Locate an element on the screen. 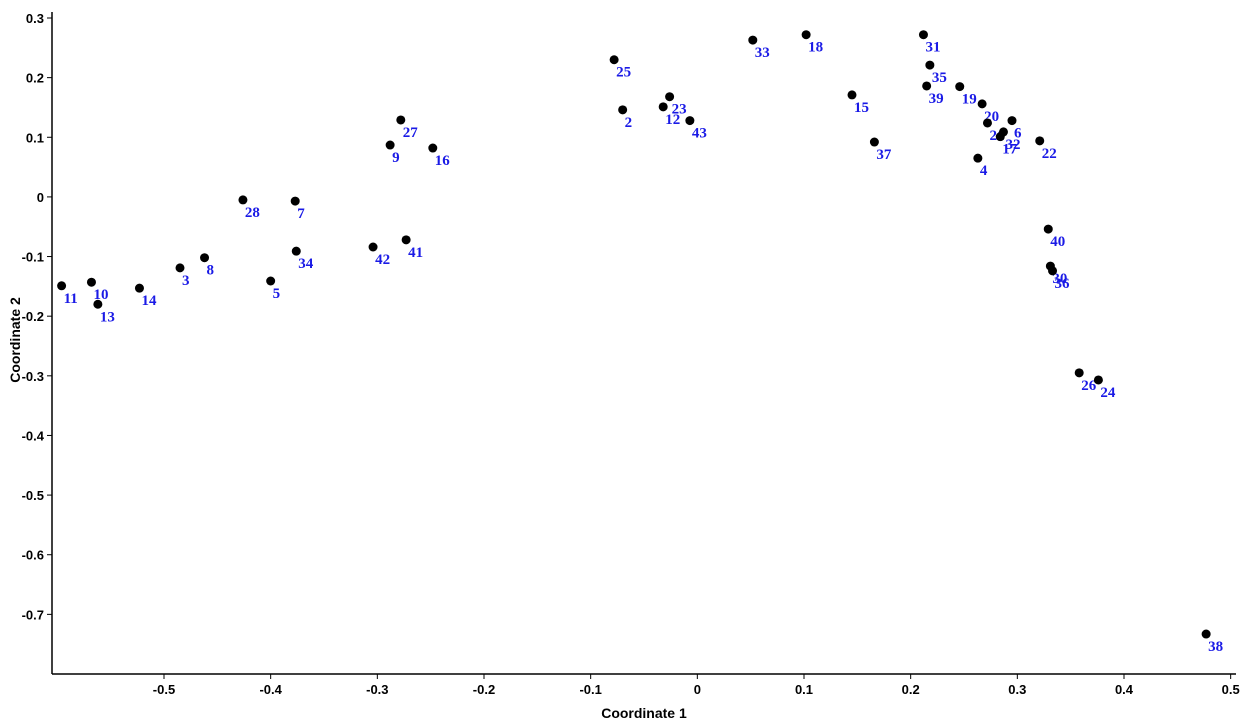  point-label: 39 is located at coordinates (936, 99).